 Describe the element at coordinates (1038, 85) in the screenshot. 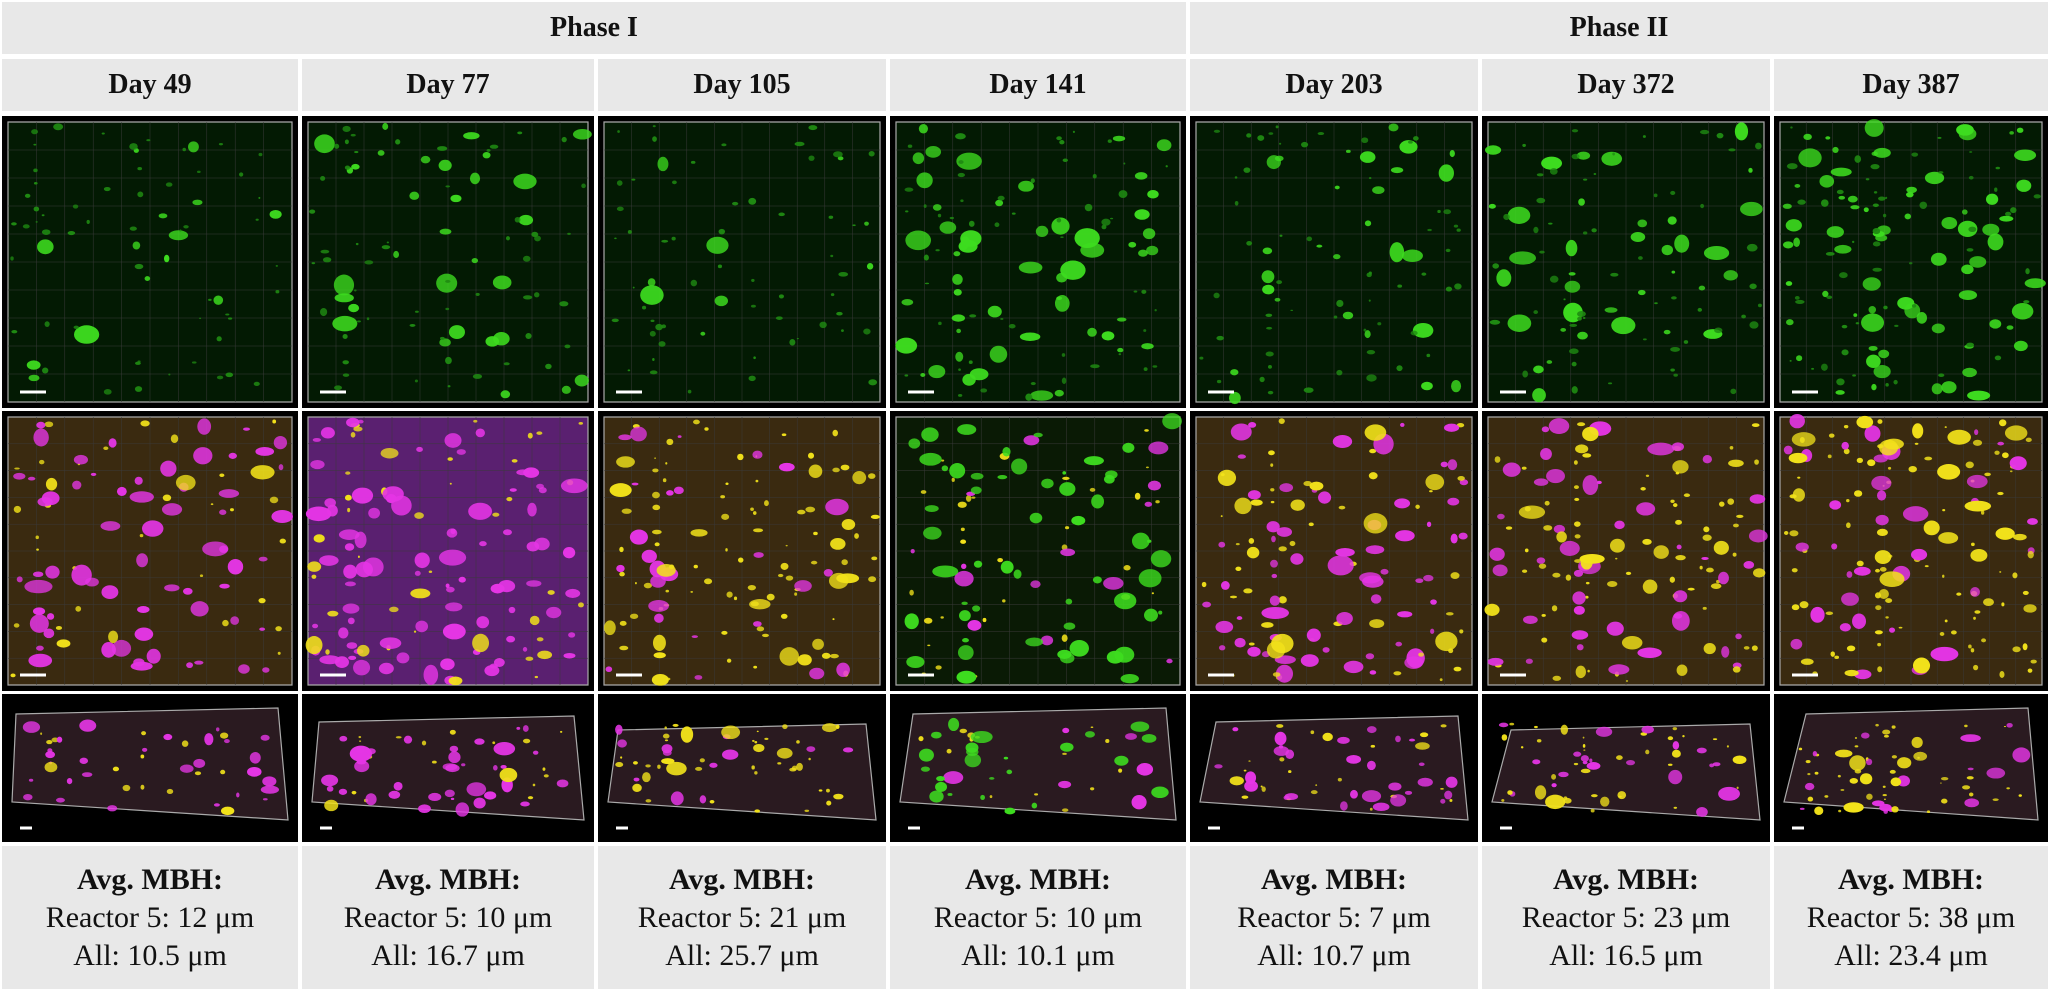

I see `day-header: Day 141` at that location.